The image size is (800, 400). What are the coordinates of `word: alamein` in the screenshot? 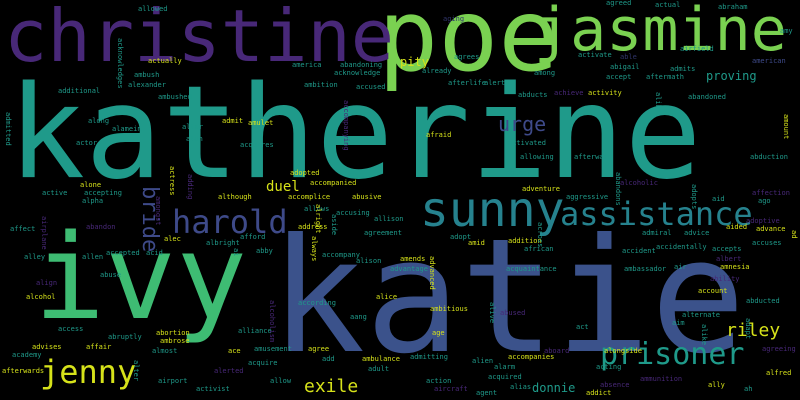 It's located at (127, 129).